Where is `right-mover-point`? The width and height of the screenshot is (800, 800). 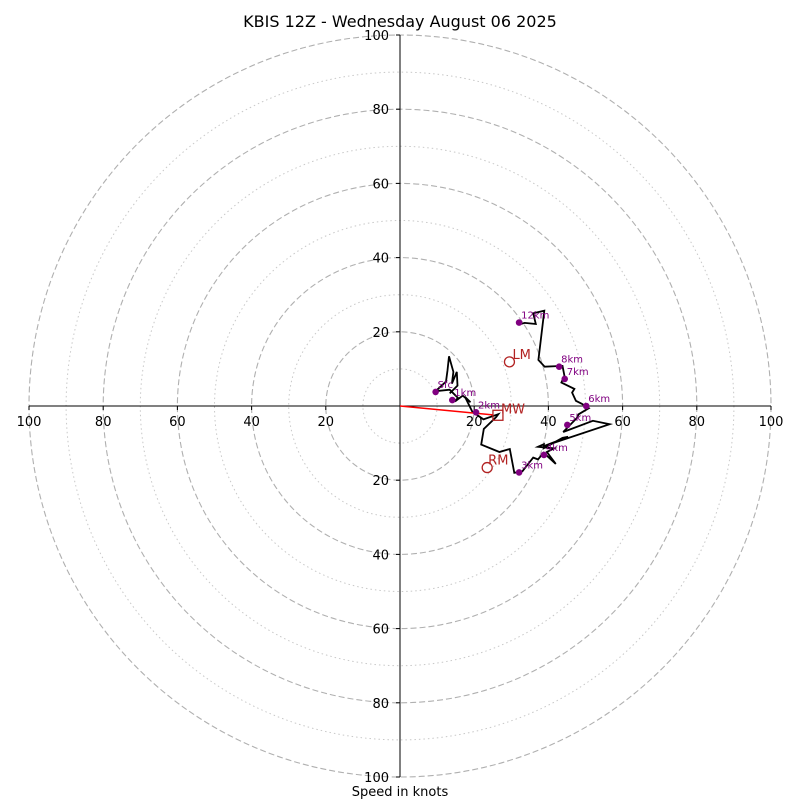
right-mover-point is located at coordinates (487, 467).